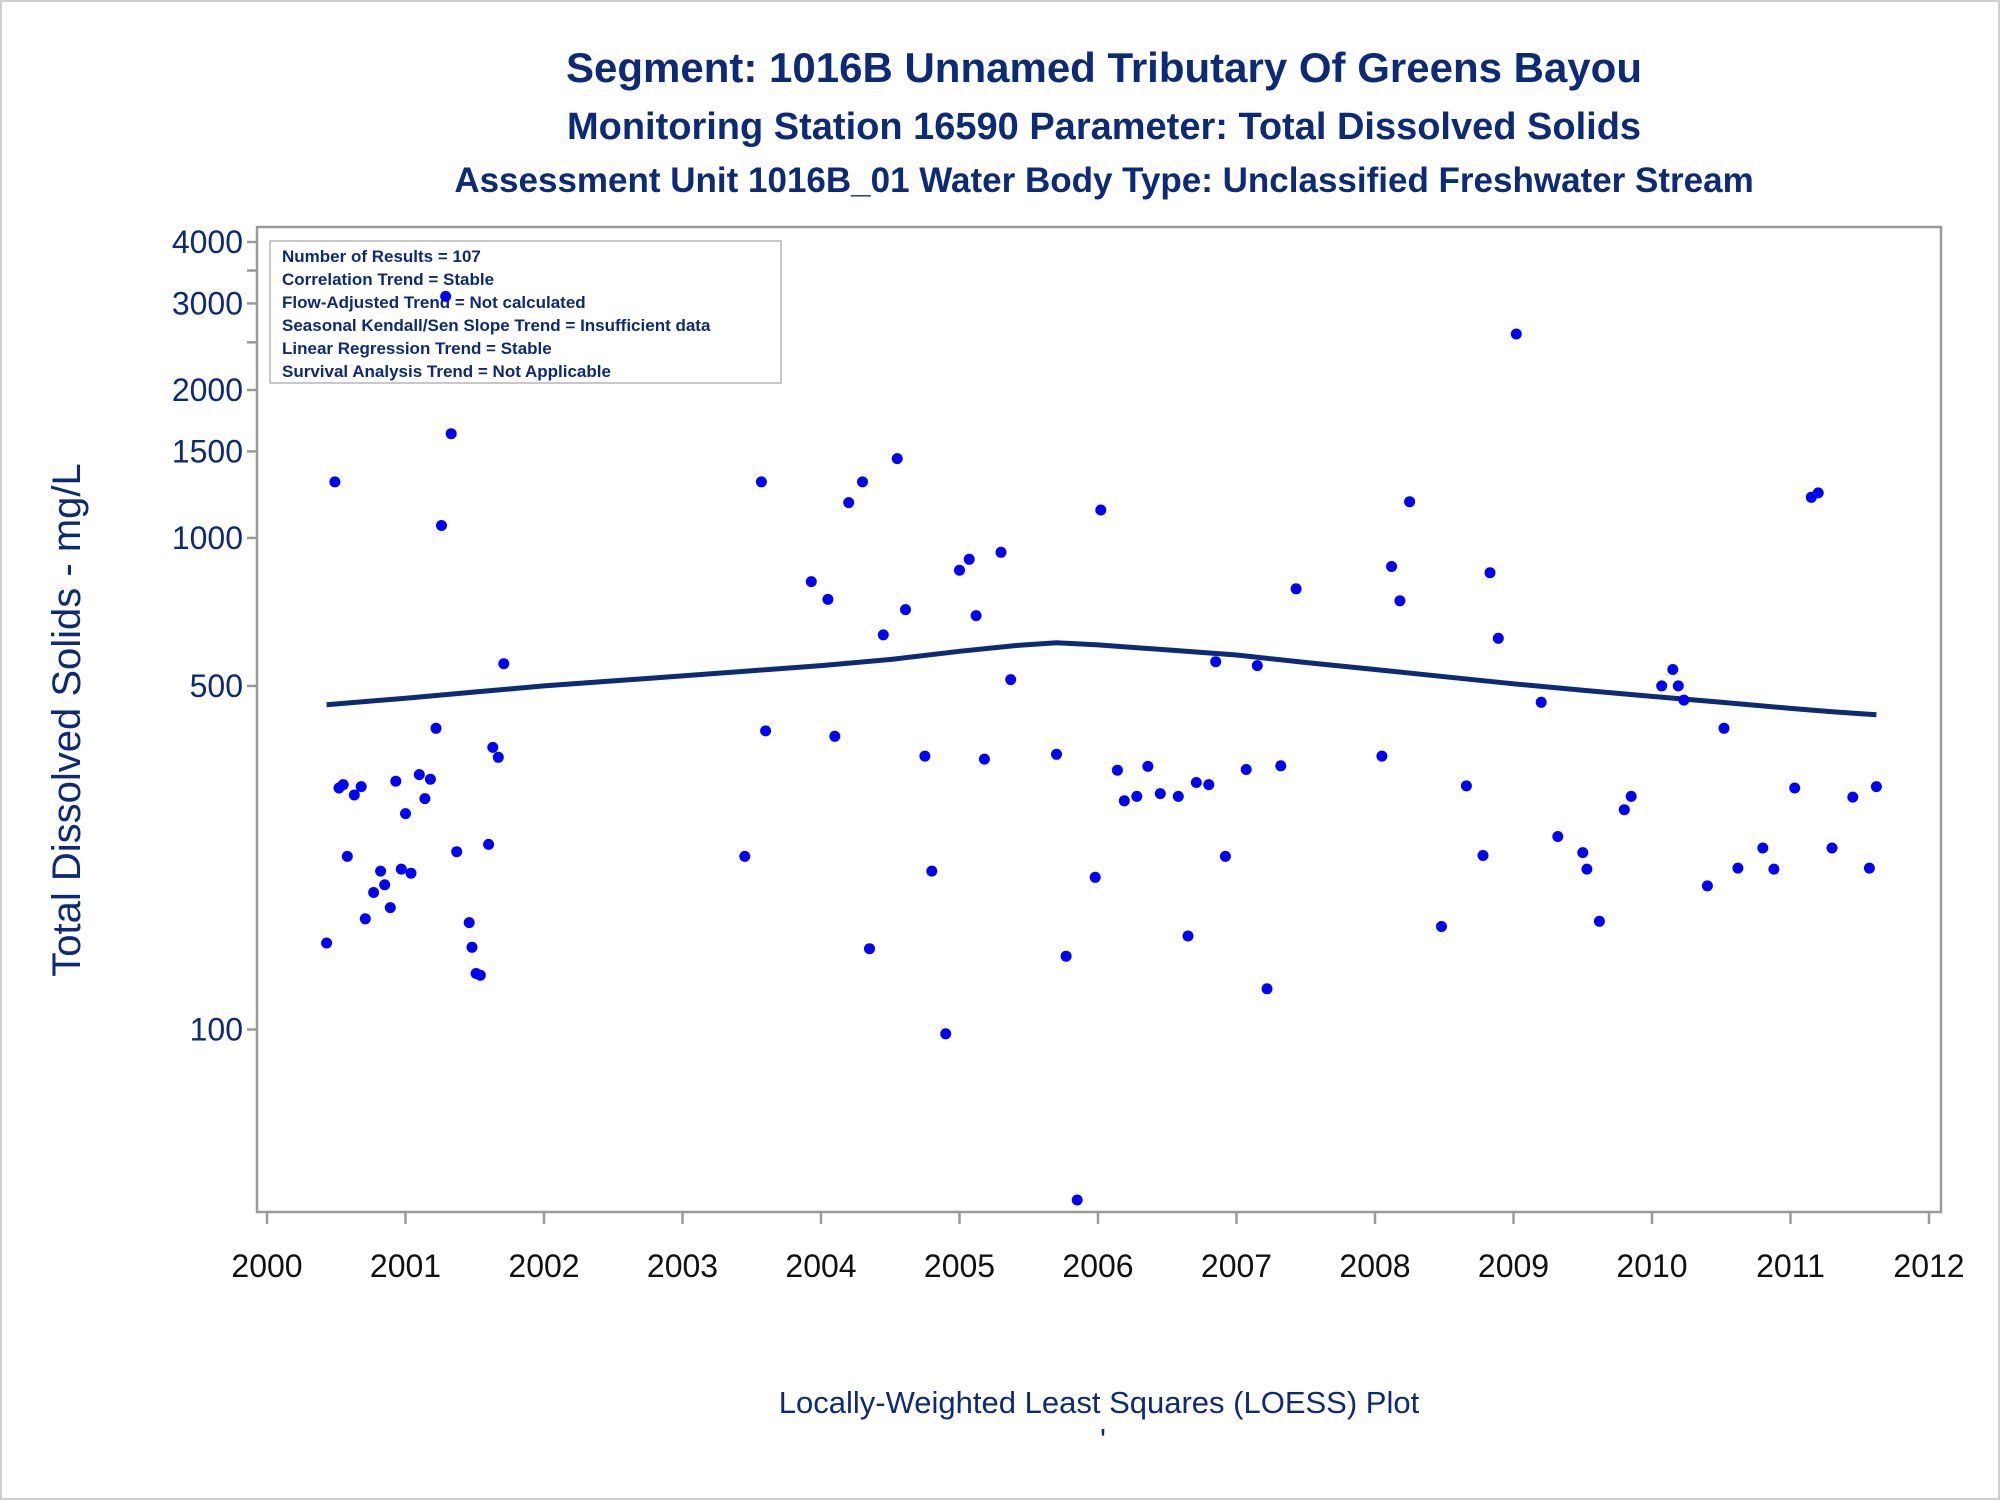  Describe the element at coordinates (216, 686) in the screenshot. I see `y-tick-label: 500` at that location.